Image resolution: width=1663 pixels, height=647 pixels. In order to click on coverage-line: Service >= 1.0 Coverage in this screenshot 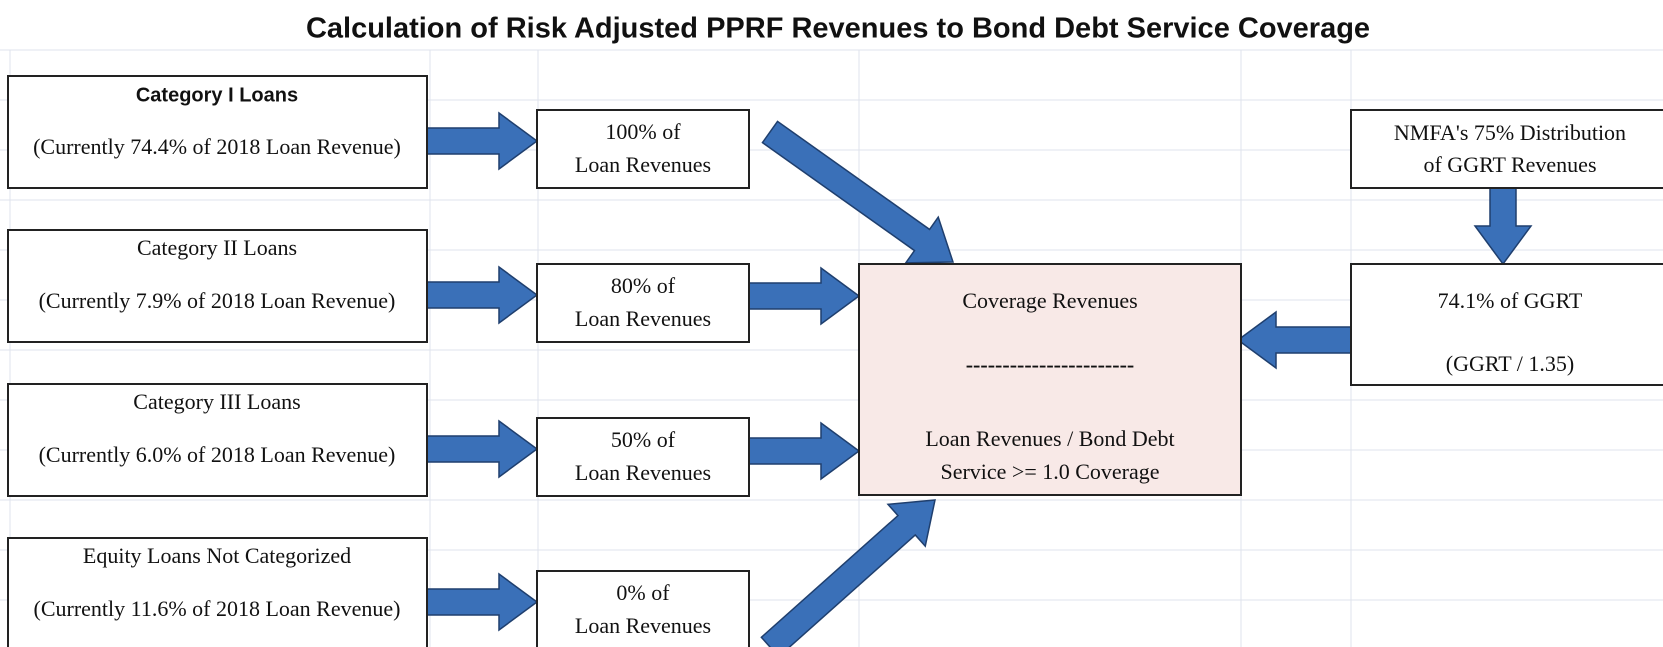, I will do `click(1049, 471)`.